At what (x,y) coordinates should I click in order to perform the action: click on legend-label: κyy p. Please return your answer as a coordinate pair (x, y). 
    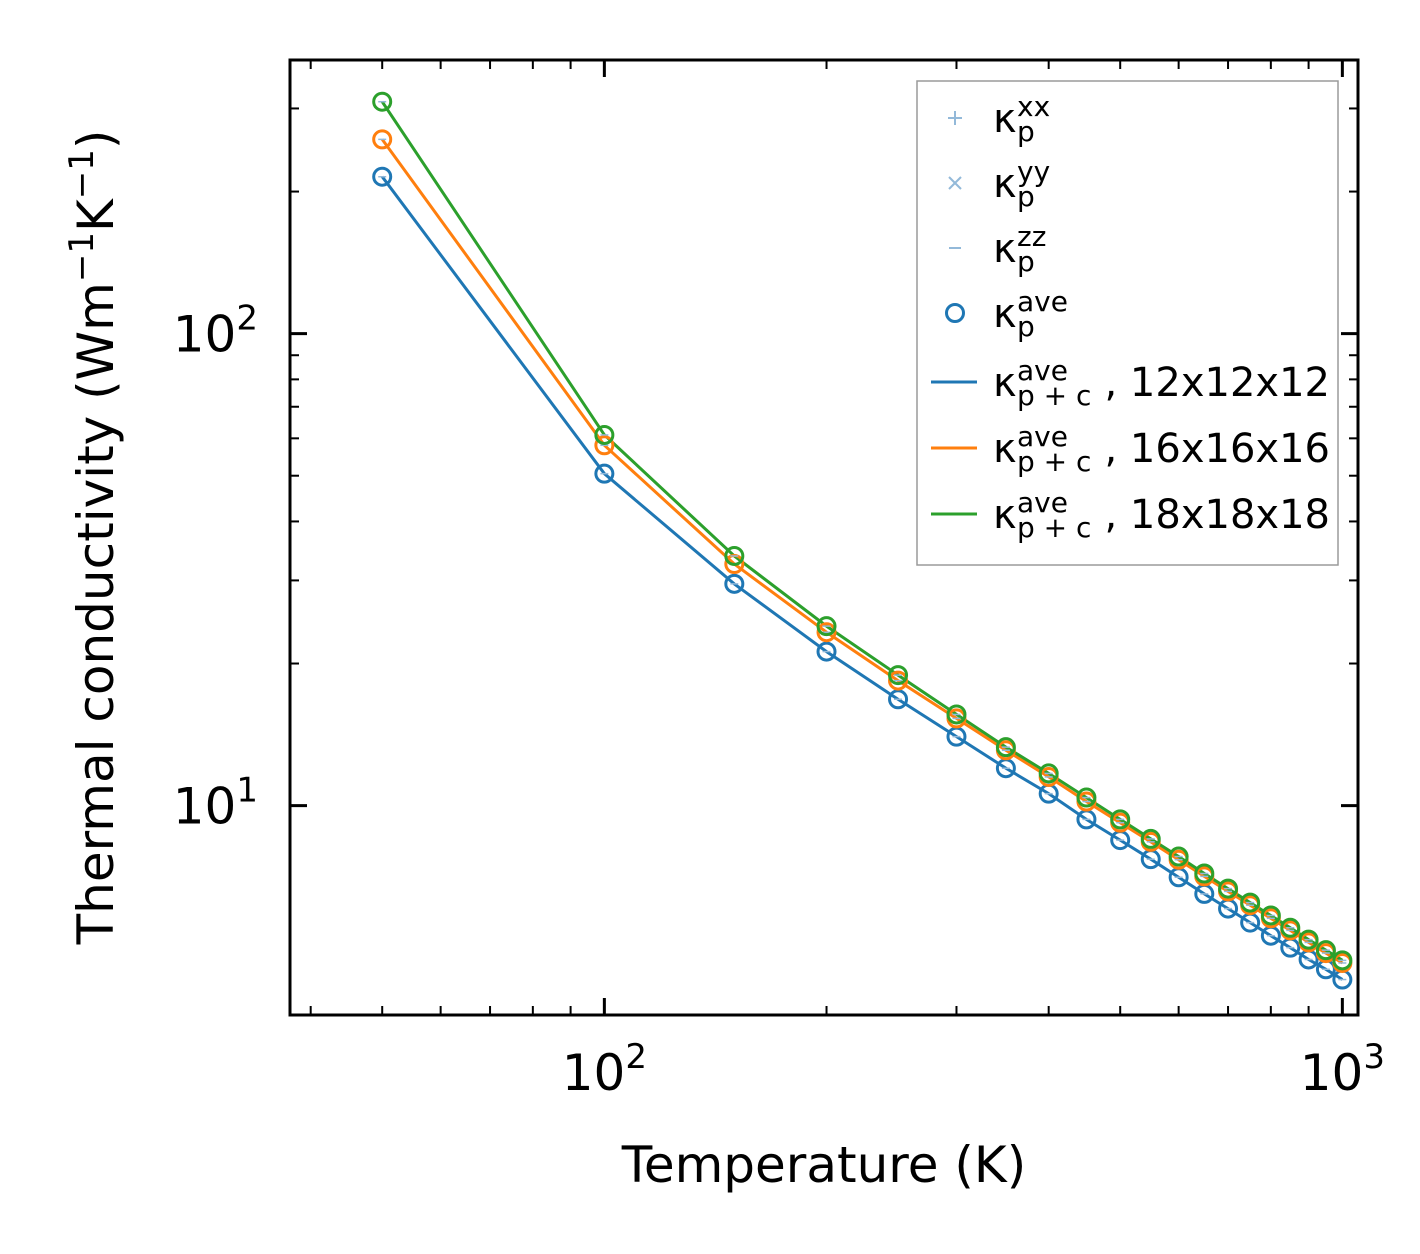
    Looking at the image, I should click on (1021, 184).